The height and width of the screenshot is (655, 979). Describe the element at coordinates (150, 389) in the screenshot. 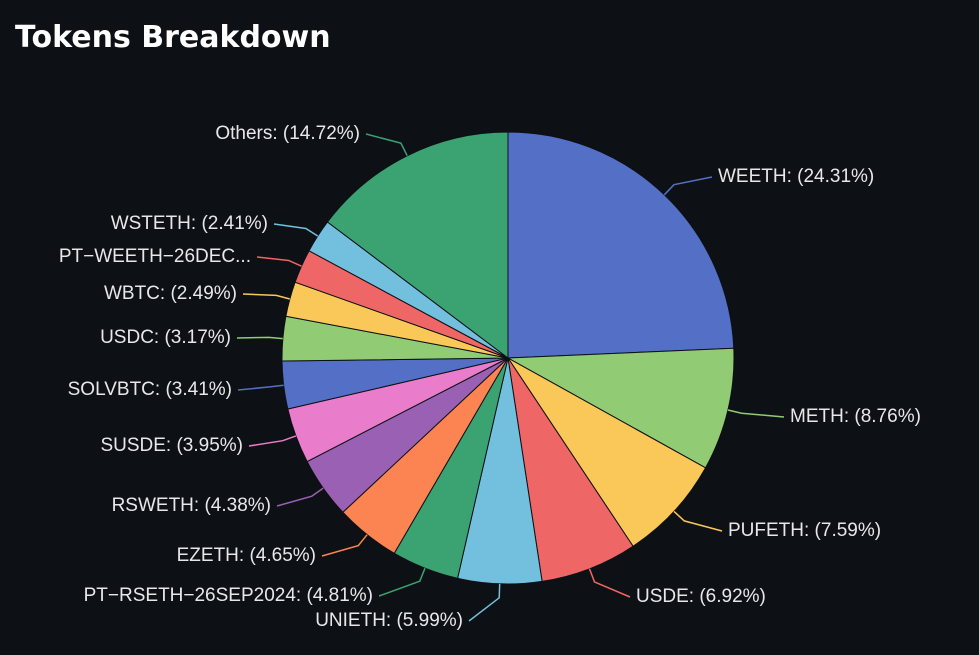

I see `slice-label-solvbtc: SOLVBTC: (3.41%)` at that location.